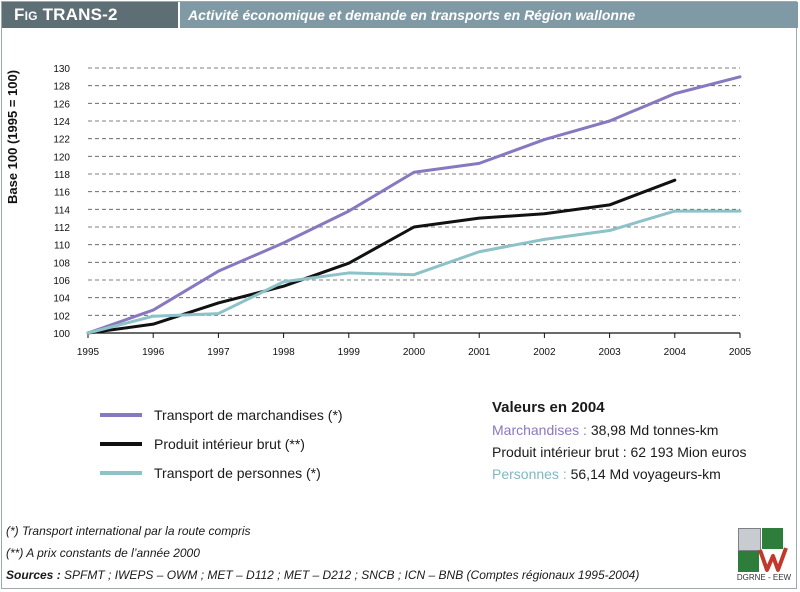  What do you see at coordinates (686, 452) in the screenshot?
I see `value-text: 62 193 Mion euros` at bounding box center [686, 452].